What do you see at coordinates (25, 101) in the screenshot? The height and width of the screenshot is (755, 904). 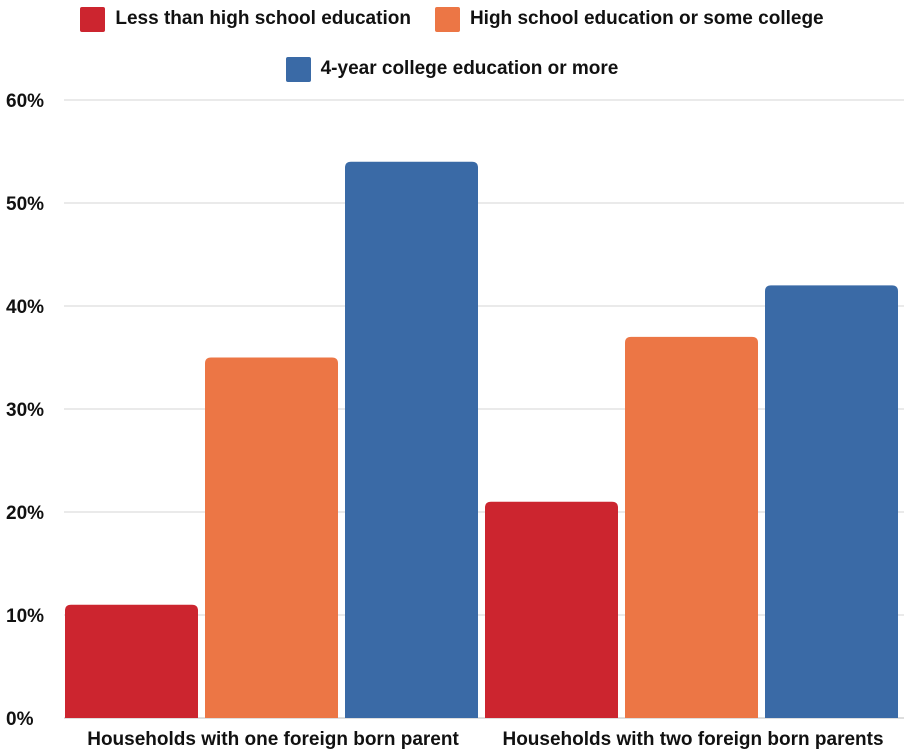 I see `y-tick-label: 60%` at bounding box center [25, 101].